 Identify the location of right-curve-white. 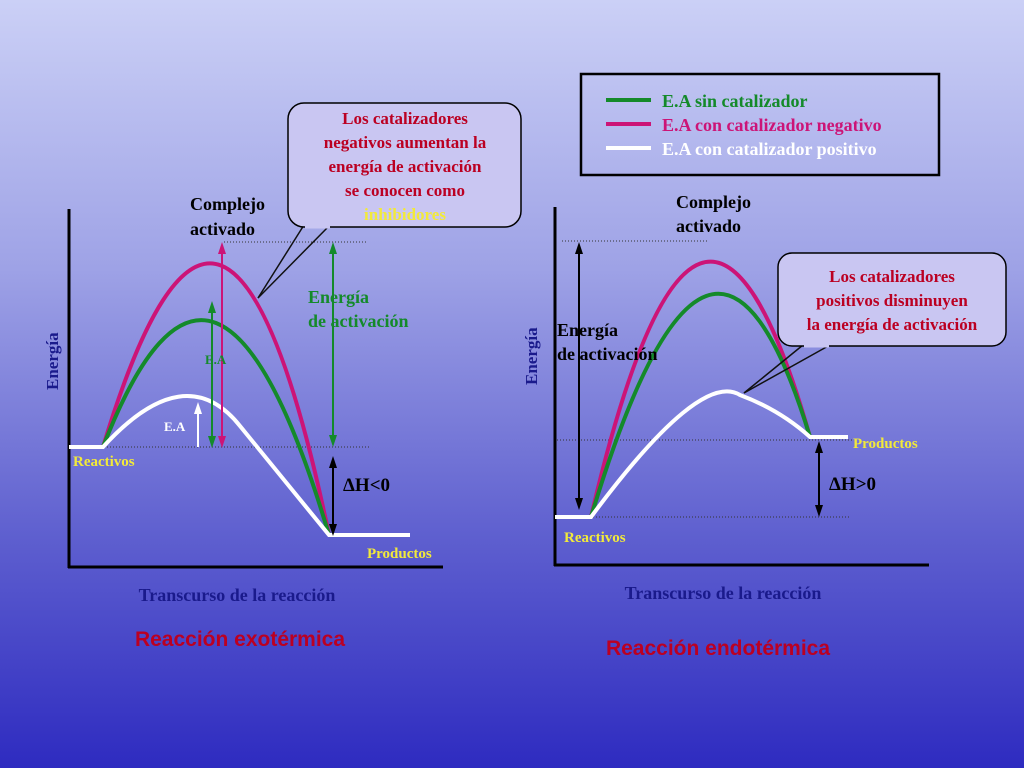
(701, 454).